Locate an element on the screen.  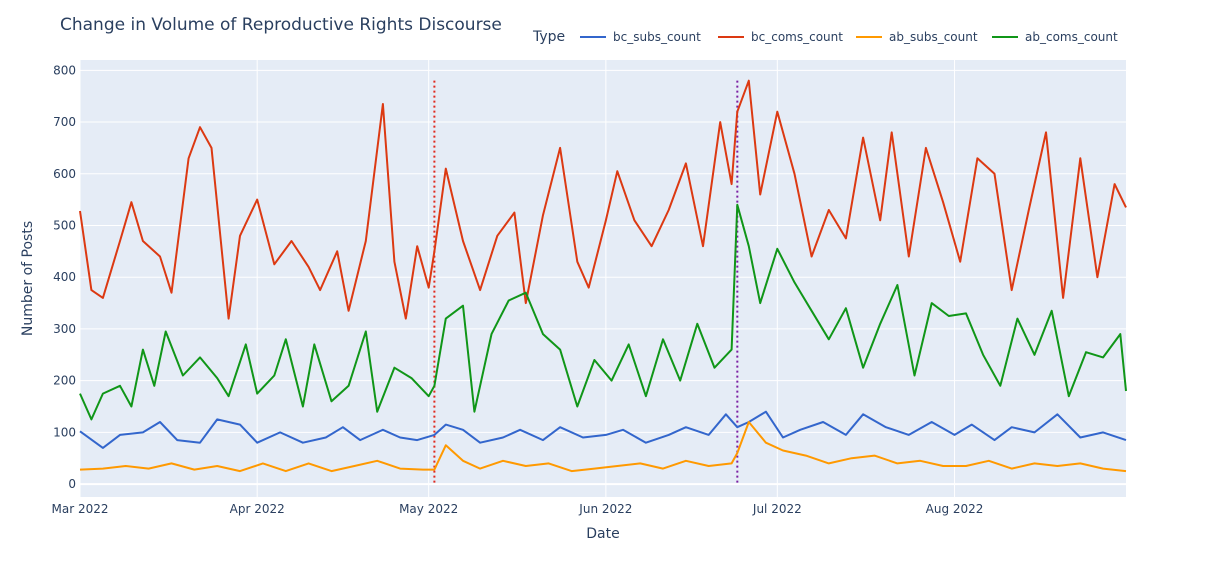
x-tick-label: Apr 2022 is located at coordinates (257, 509).